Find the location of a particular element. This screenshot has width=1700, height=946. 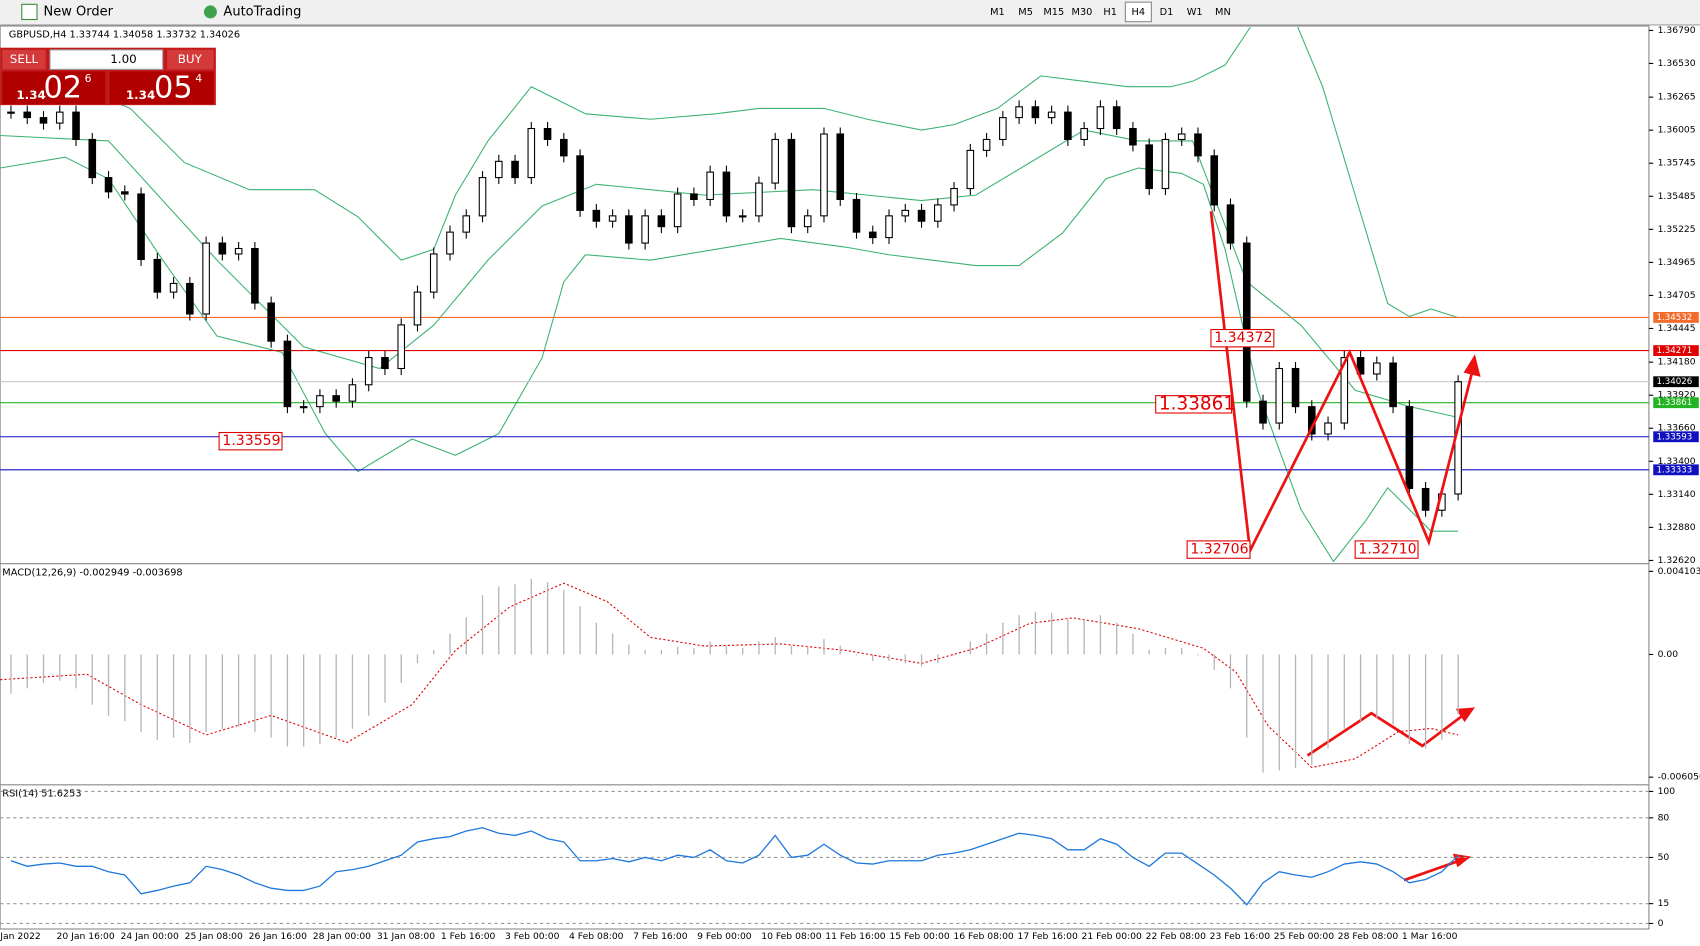

time-label: 11 Feb 16:00 is located at coordinates (855, 936).